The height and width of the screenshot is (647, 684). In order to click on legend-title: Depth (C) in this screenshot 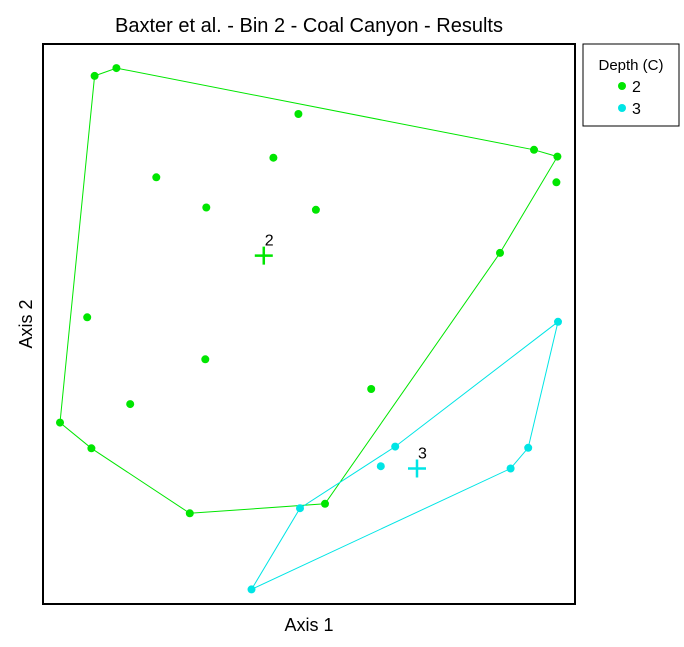, I will do `click(630, 65)`.